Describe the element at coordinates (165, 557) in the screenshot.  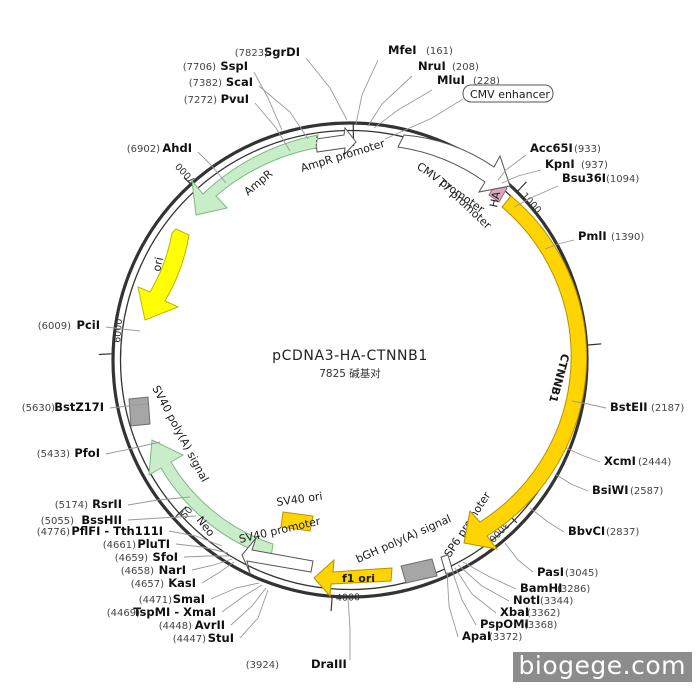
I see `site-name-SfoI: SfoI` at that location.